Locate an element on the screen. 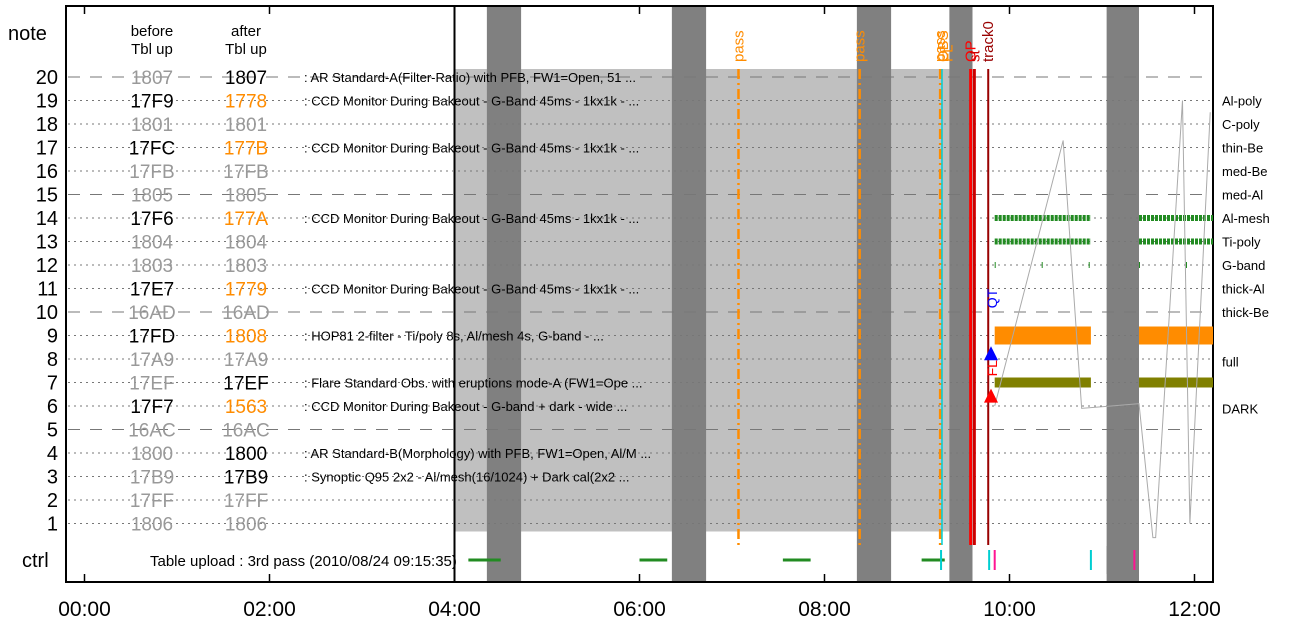  before-code: 1805 is located at coordinates (152, 196).